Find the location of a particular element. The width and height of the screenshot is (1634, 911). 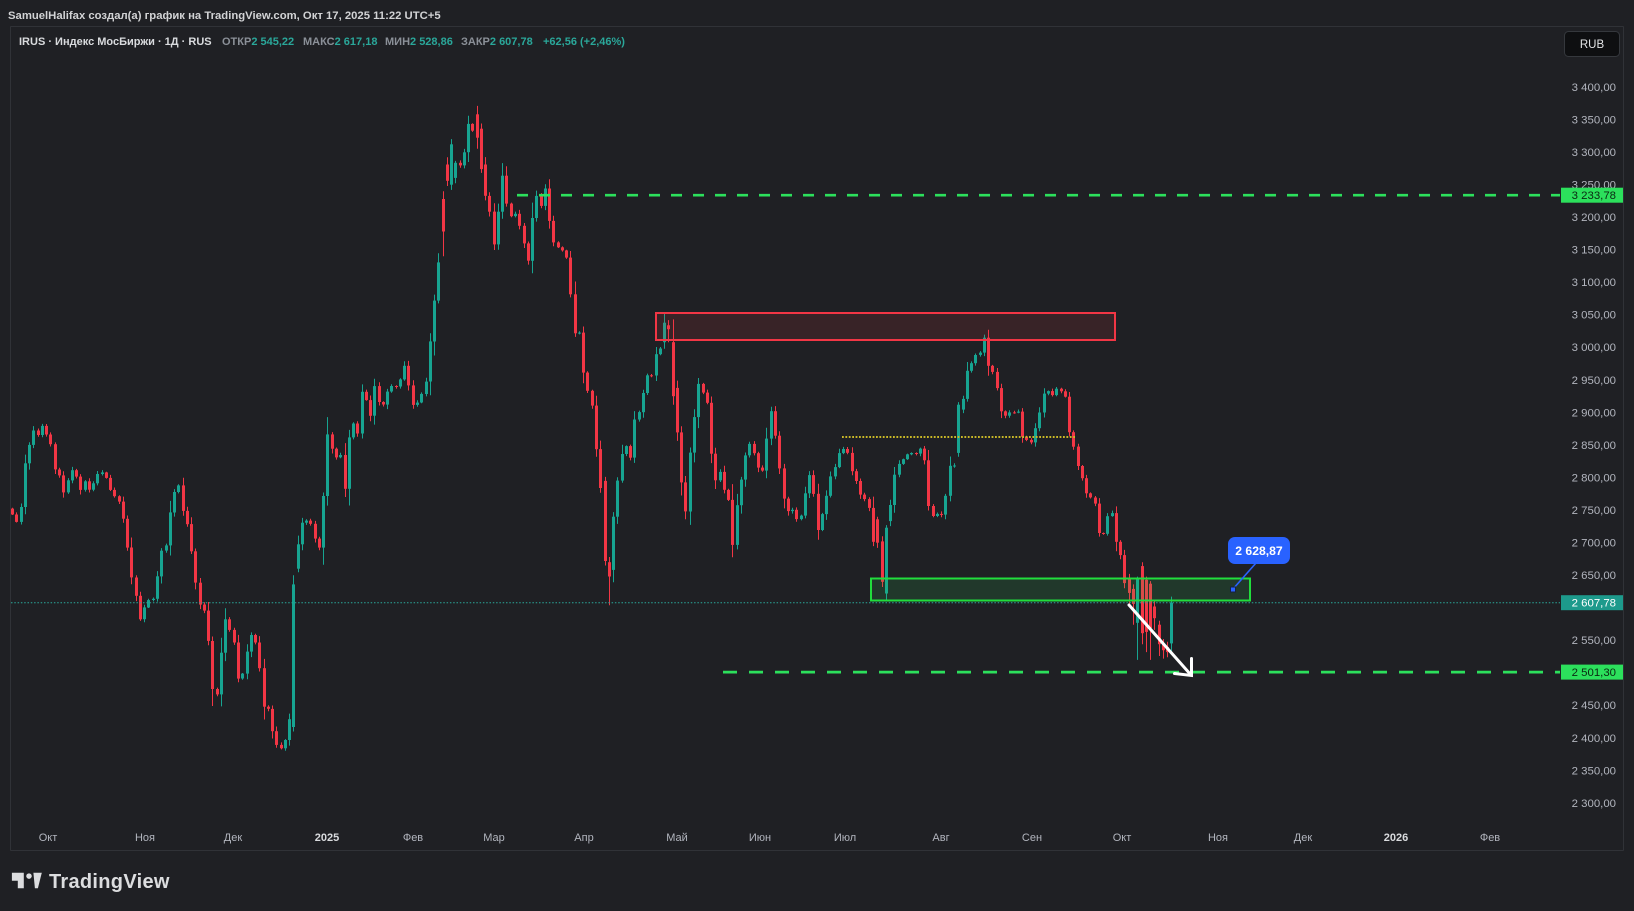

svg-text: 2 450,00 is located at coordinates (1594, 706).